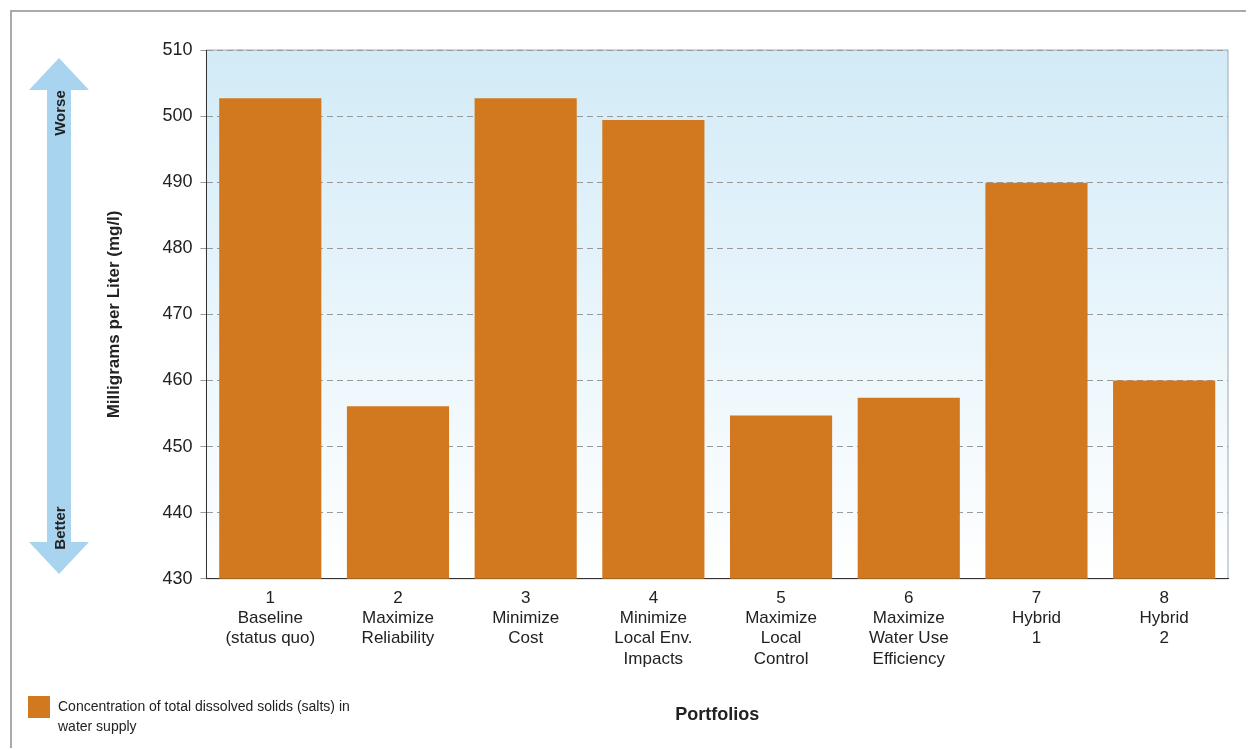 The image size is (1248, 750). Describe the element at coordinates (781, 627) in the screenshot. I see `x-tick-label: 5 Maximize Local Control` at that location.